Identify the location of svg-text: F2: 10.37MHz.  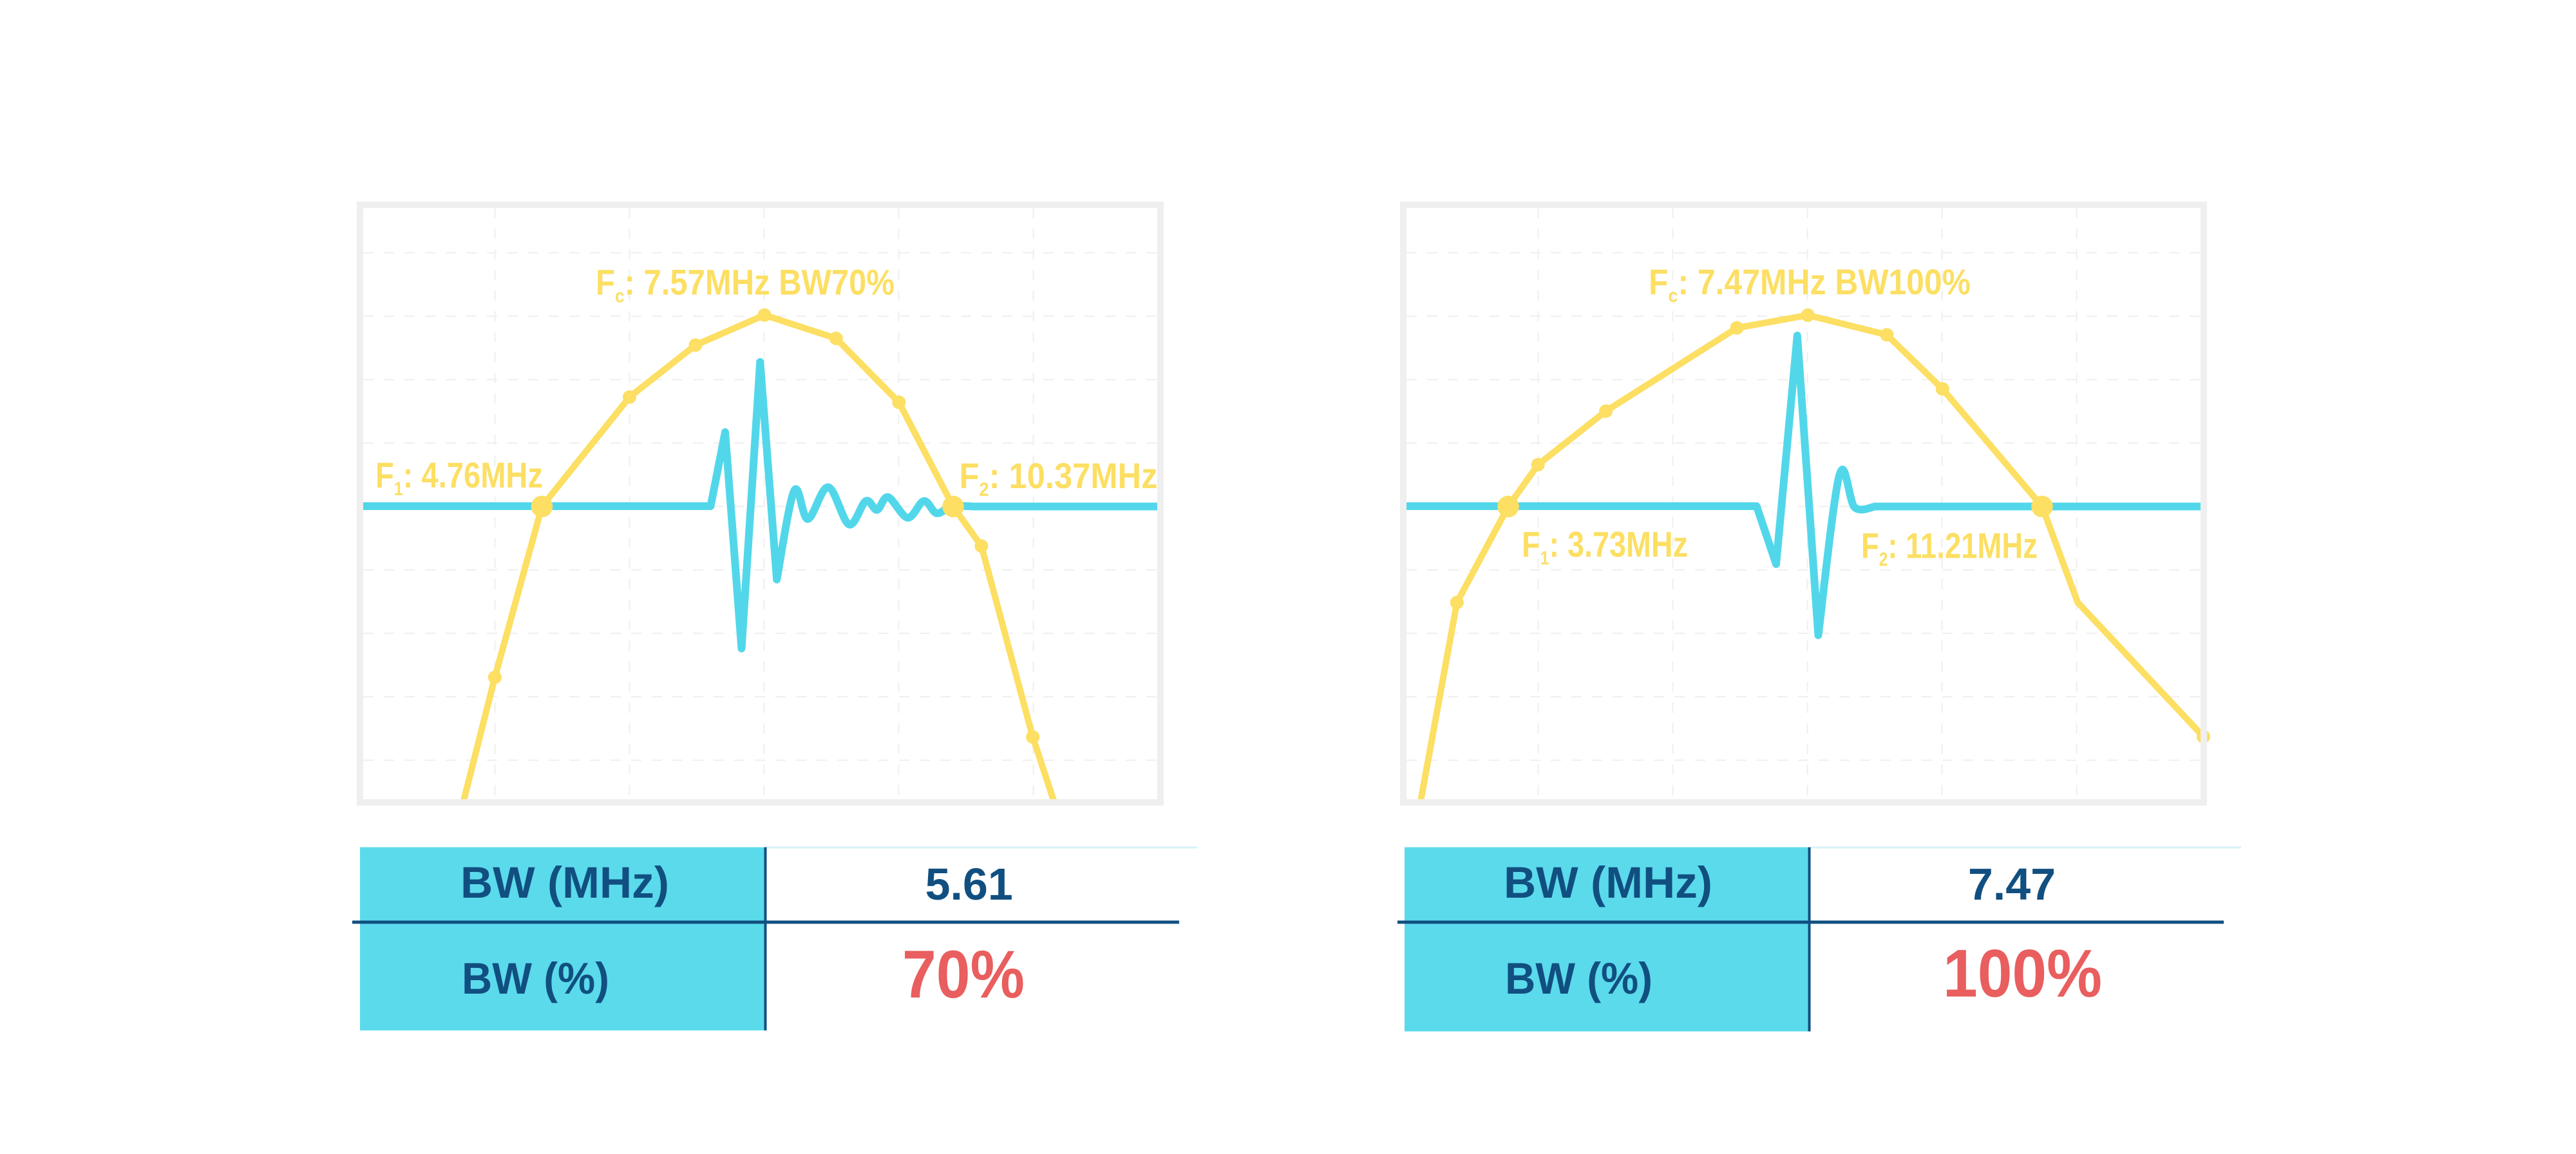
(1059, 477).